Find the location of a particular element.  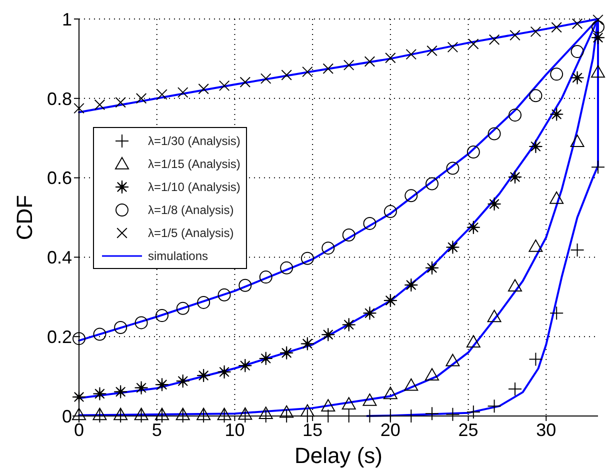

x-tick-label: 20 is located at coordinates (390, 430).